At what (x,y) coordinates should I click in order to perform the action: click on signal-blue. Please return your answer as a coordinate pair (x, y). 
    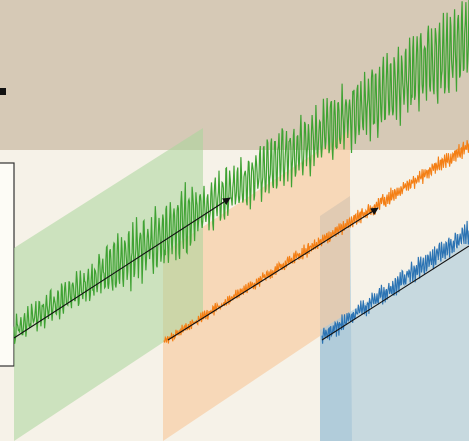
    Looking at the image, I should click on (395, 282).